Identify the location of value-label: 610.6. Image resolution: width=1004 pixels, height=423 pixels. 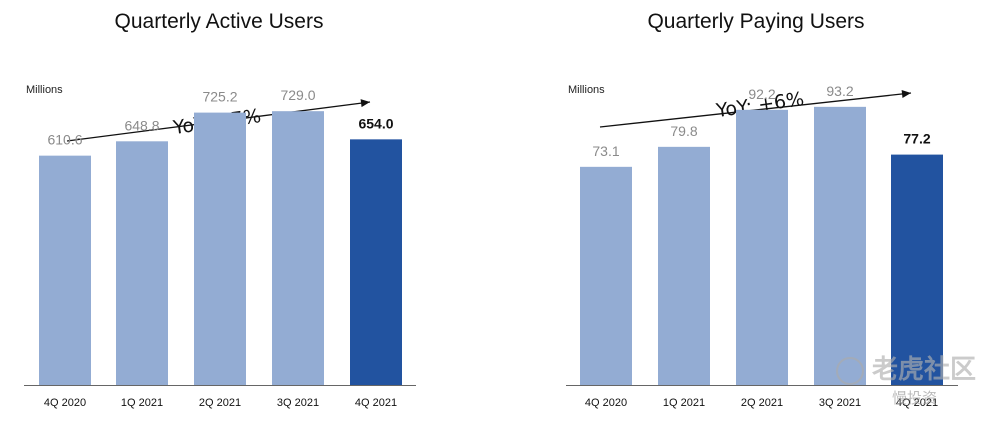
(64, 140).